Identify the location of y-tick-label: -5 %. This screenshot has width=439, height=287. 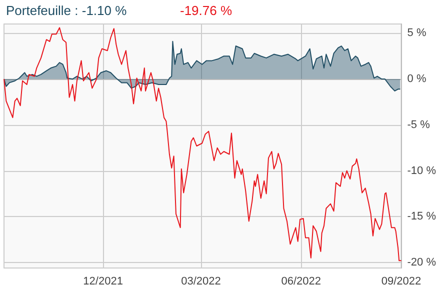
(418, 124).